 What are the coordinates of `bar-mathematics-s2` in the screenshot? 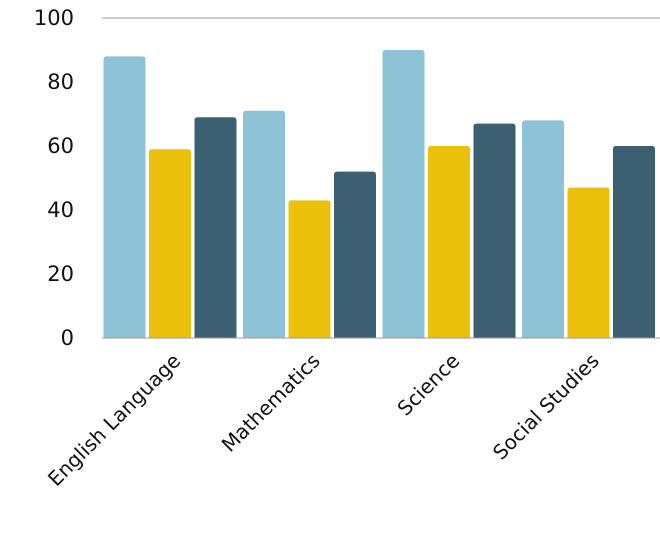 It's located at (309, 269).